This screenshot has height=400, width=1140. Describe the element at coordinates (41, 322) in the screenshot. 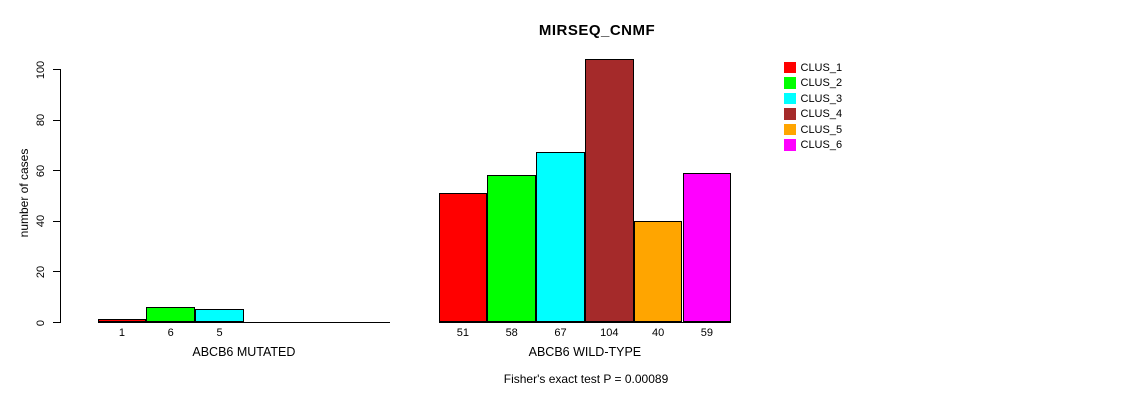

I see `y-axis-tick-label: 0` at that location.